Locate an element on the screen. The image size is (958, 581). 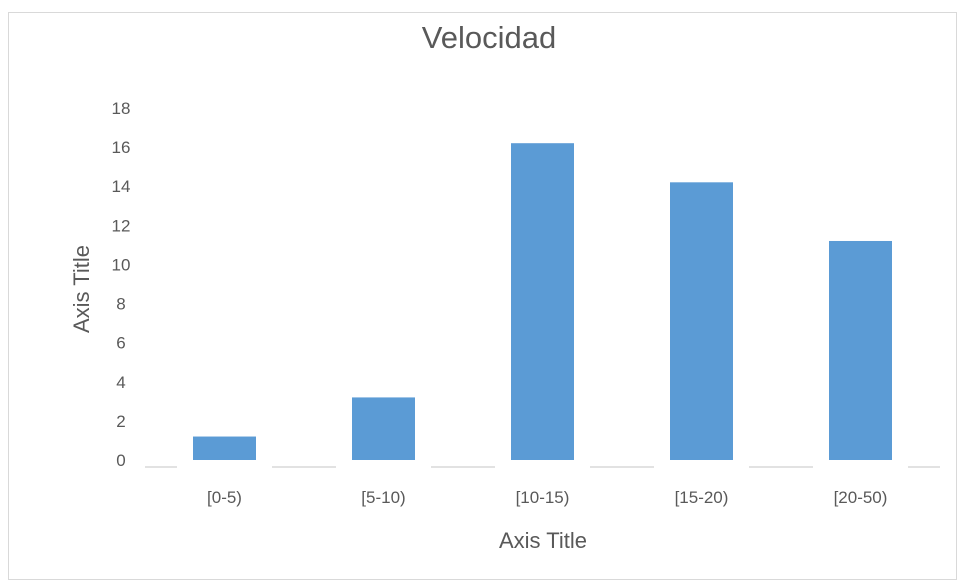
chart-title: Velocidad is located at coordinates (489, 37).